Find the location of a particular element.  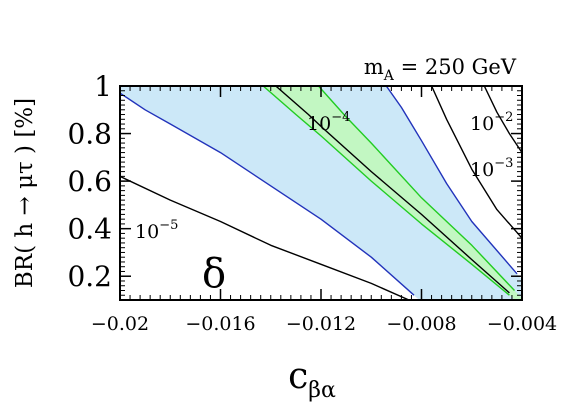

label-1e-5-exp: −5 is located at coordinates (168, 225).